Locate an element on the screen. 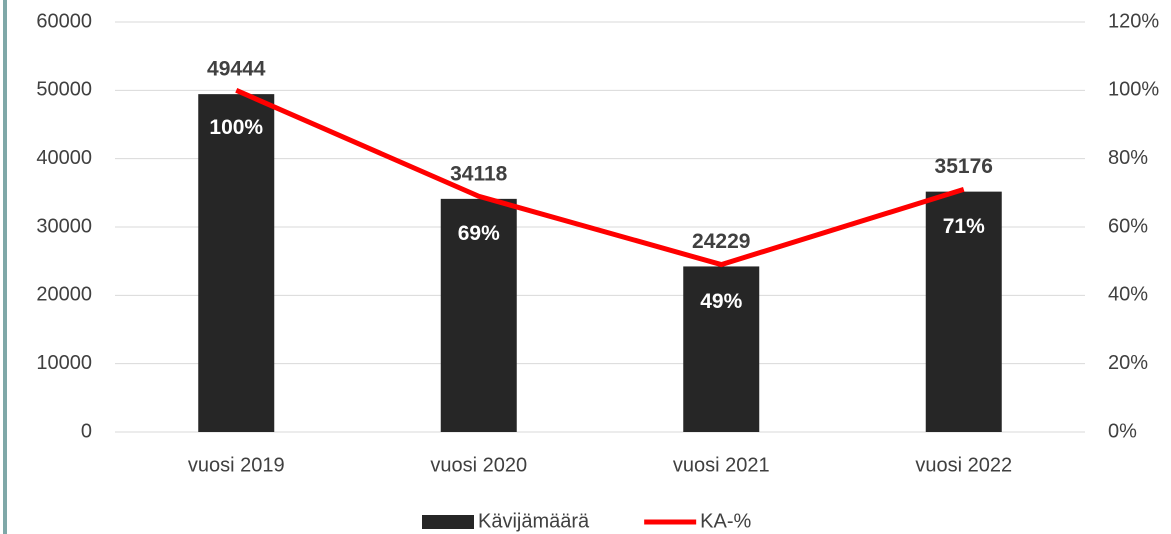  line-value-label: 69% is located at coordinates (479, 233).